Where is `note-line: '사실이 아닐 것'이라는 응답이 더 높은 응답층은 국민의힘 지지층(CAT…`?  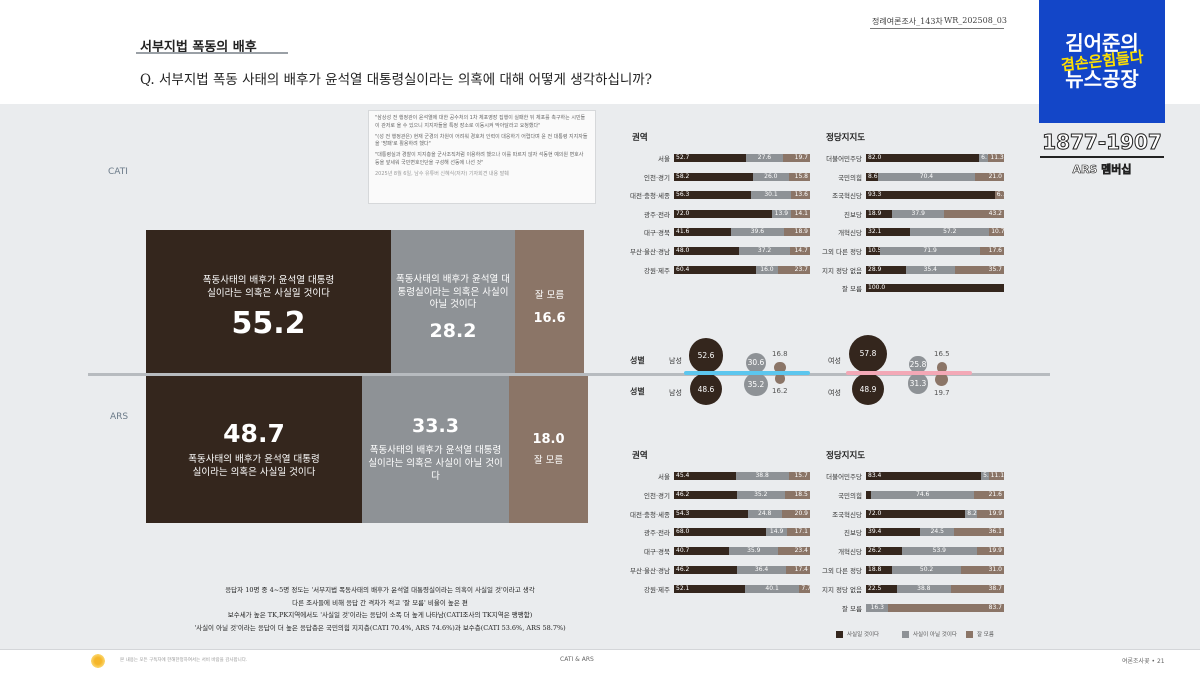 note-line: '사실이 아닐 것'이라는 응답이 더 높은 응답층은 국민의힘 지지층(CAT… is located at coordinates (380, 628).